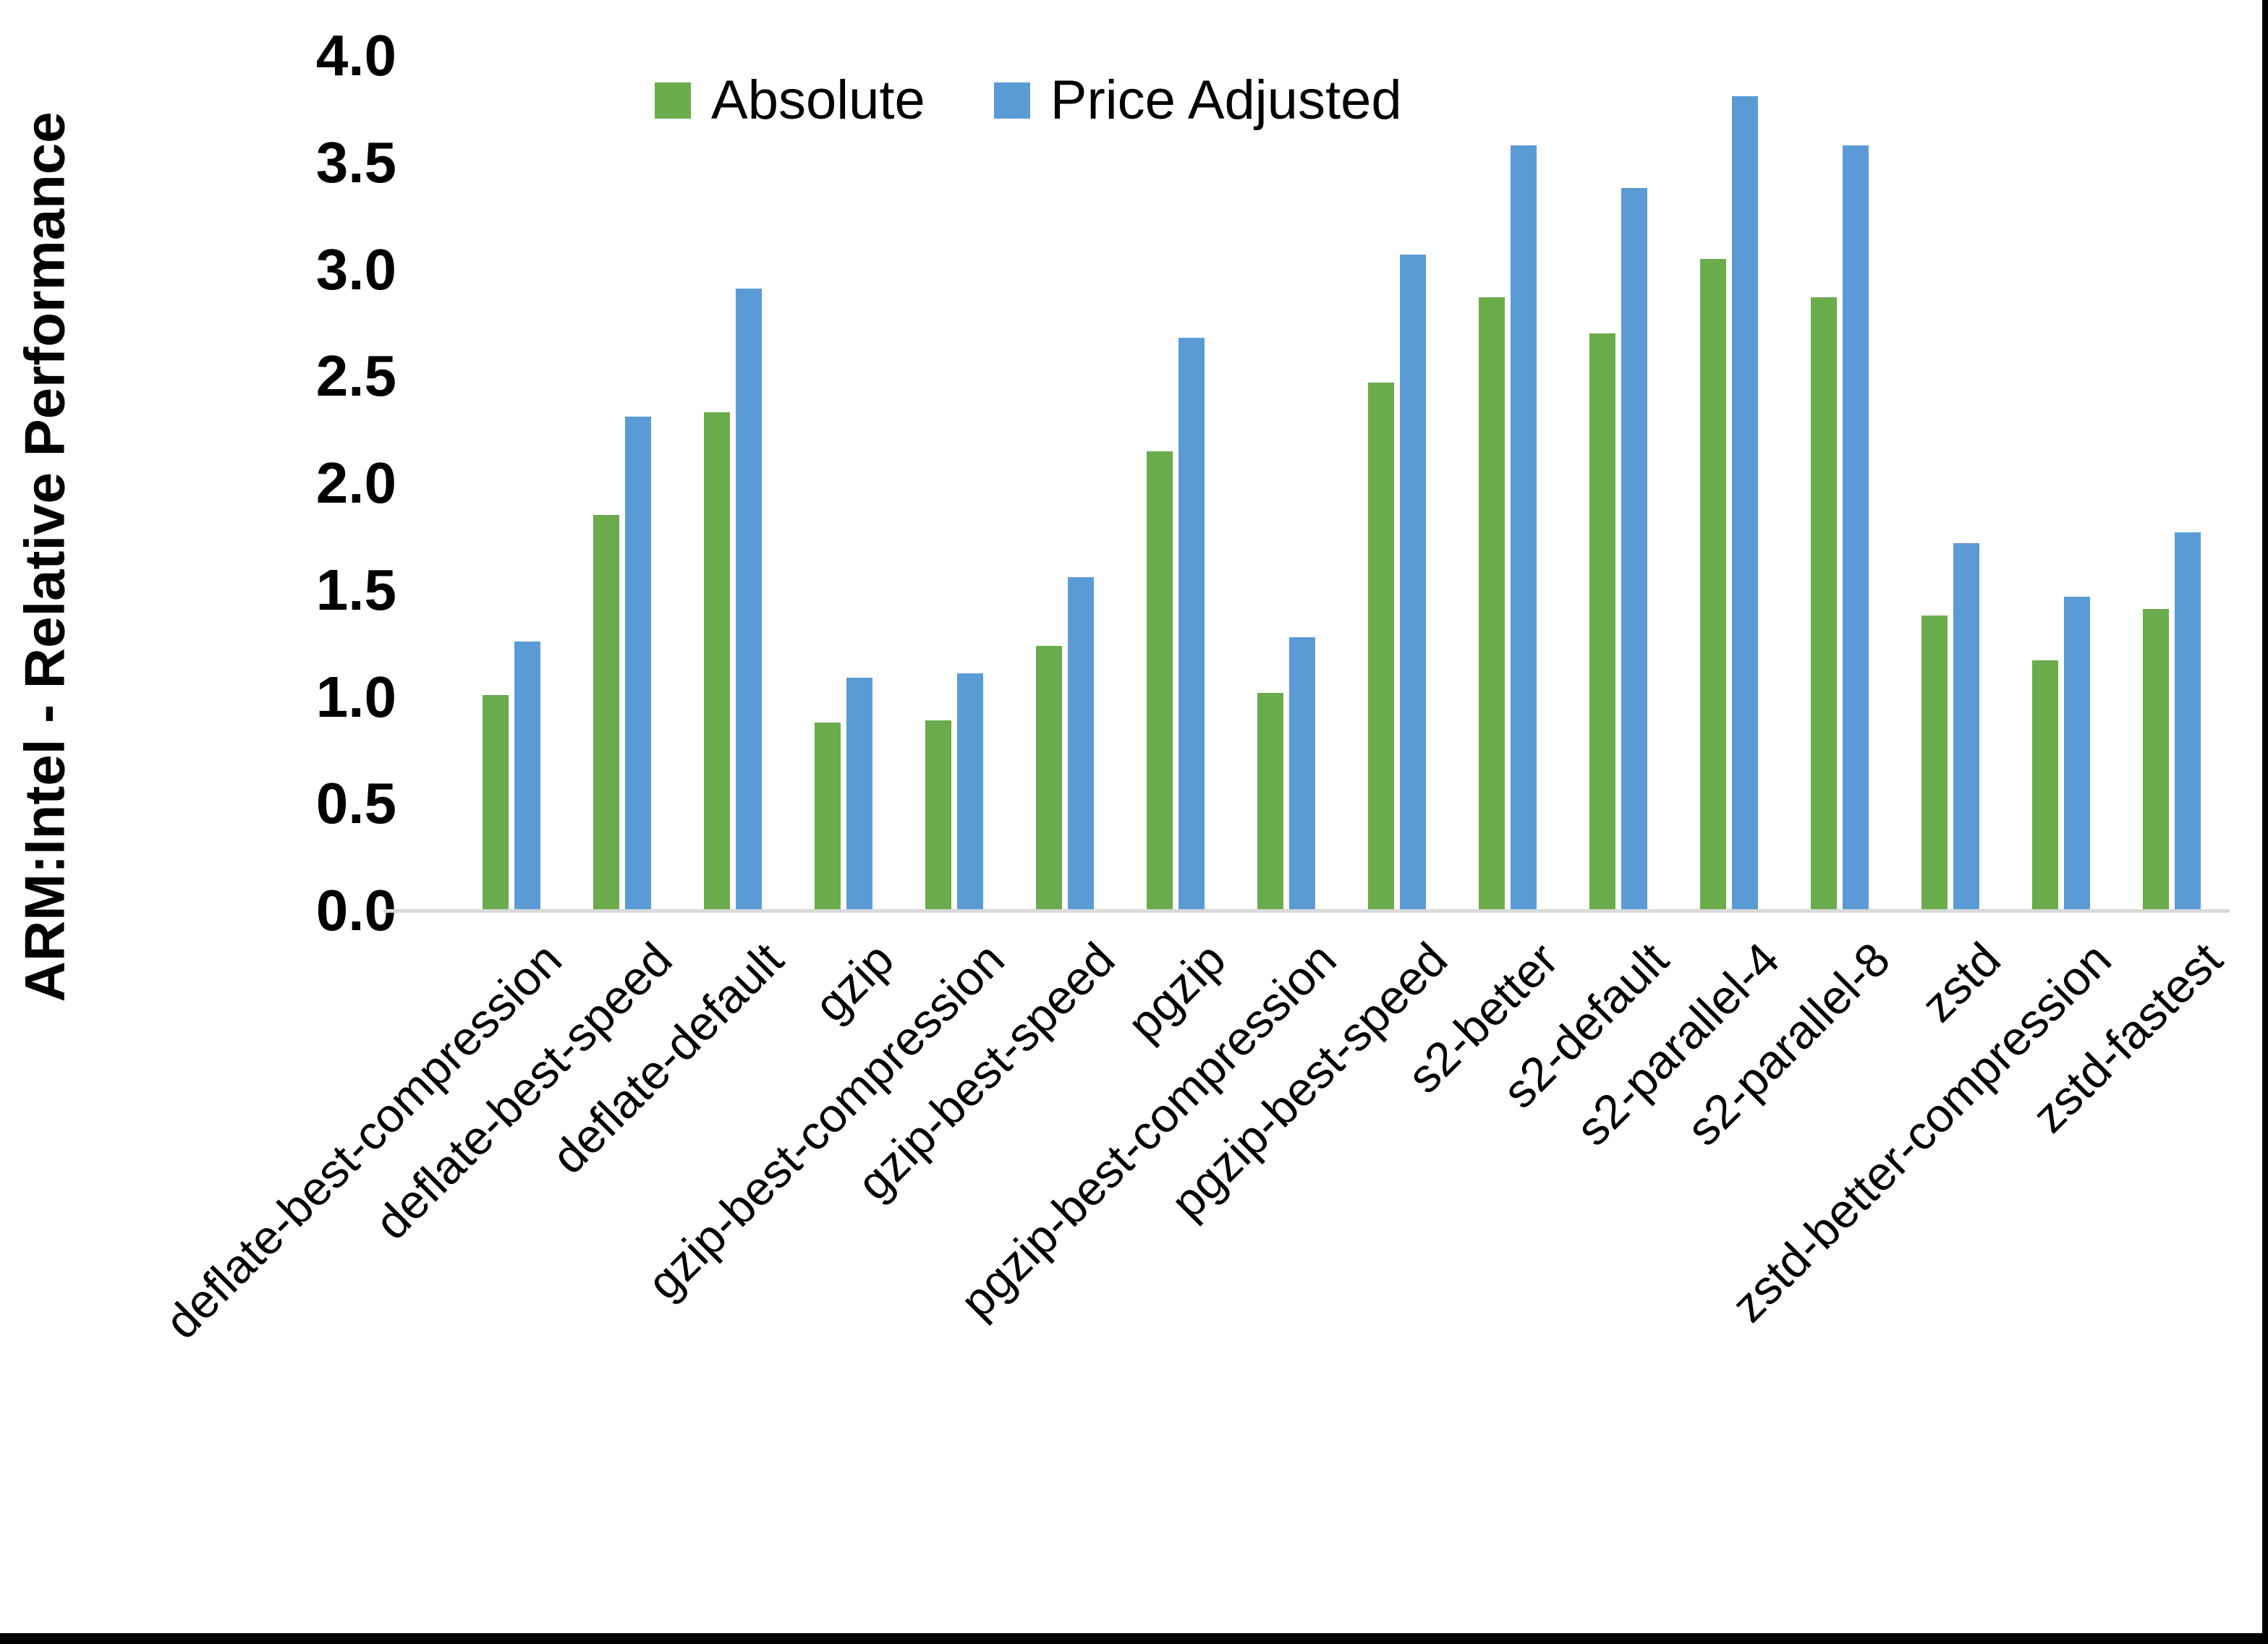 The height and width of the screenshot is (1644, 2268). Describe the element at coordinates (1381, 647) in the screenshot. I see `bar-absolute-pgzip-best-speed` at that location.